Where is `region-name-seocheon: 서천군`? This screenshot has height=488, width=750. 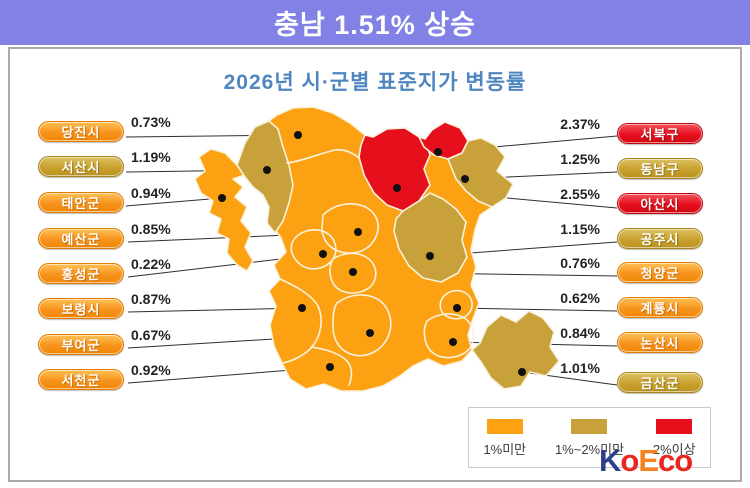 region-name-seocheon: 서천군 is located at coordinates (81, 380).